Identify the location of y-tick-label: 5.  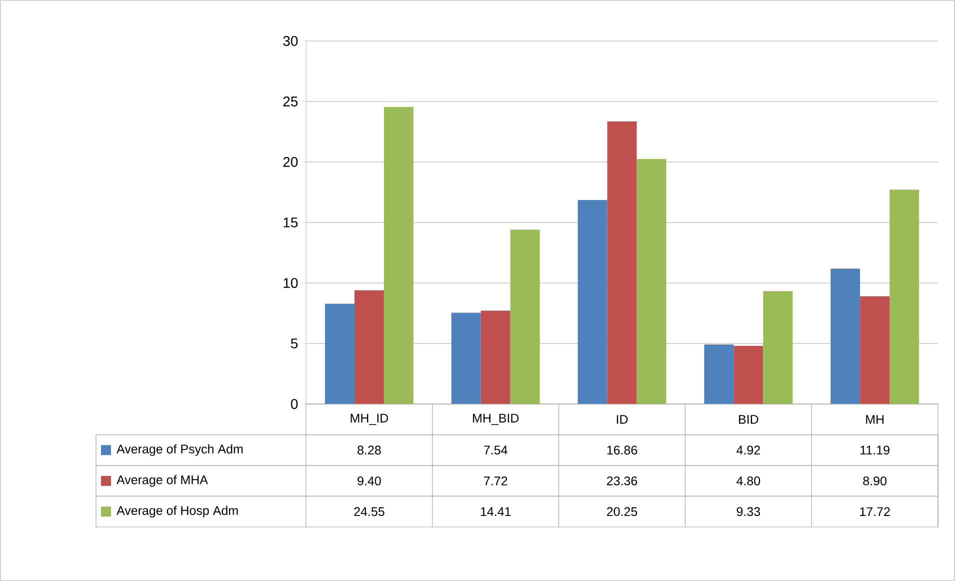
(294, 343).